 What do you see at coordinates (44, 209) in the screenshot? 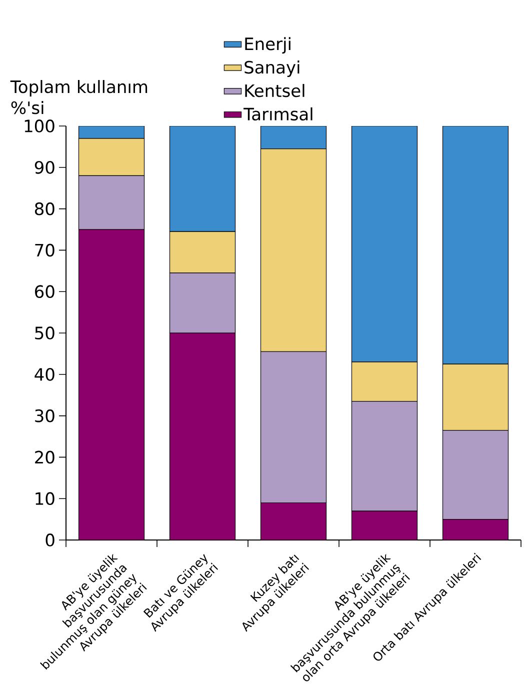
I see `y-tick-label: 80` at bounding box center [44, 209].